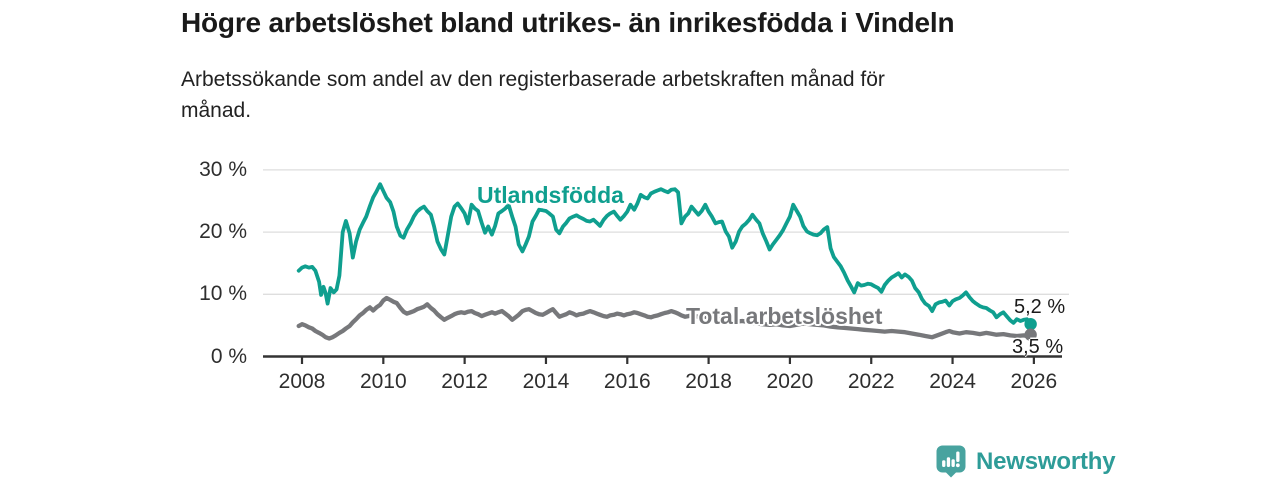  I want to click on end-value-label-total: 3,5 %, so click(1038, 347).